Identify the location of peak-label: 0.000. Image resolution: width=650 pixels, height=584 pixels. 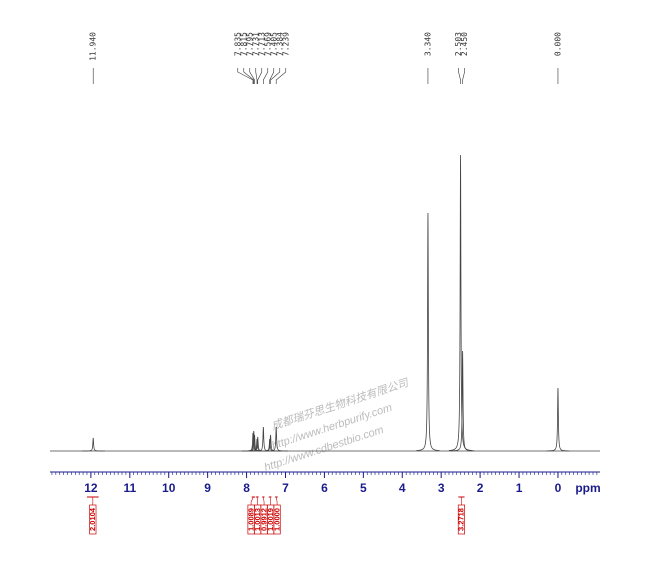
(557, 44).